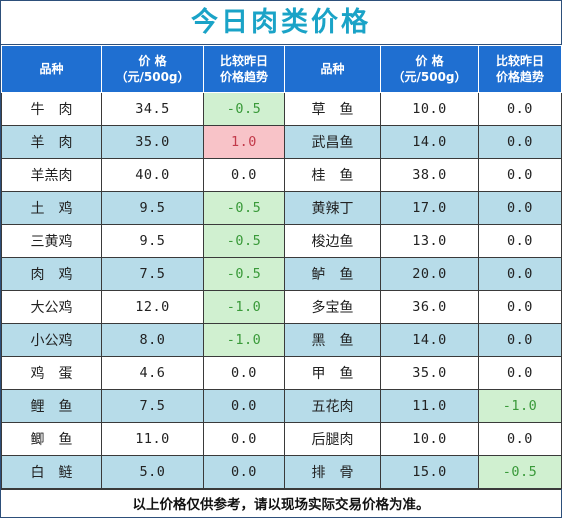 This screenshot has width=562, height=520. I want to click on cell-name-right: 鲈 鱼, so click(332, 274).